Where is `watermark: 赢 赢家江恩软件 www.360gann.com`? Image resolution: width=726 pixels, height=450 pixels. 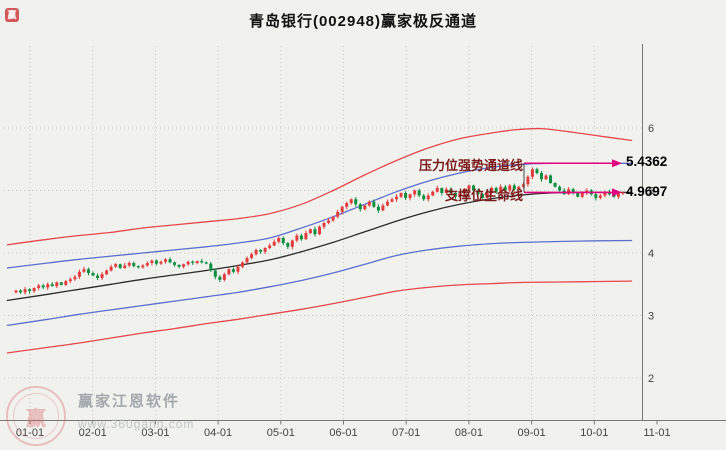 watermark: 赢 赢家江恩软件 www.360gann.com is located at coordinates (100, 416).